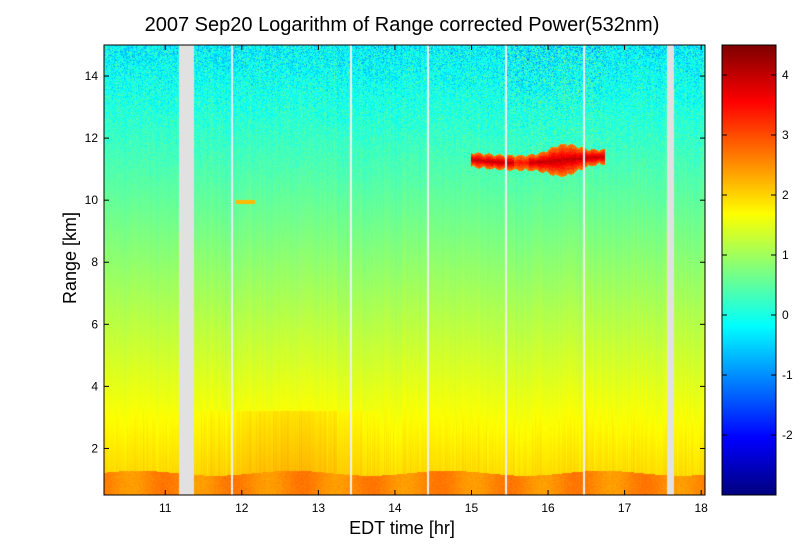 This screenshot has height=557, width=803. Describe the element at coordinates (92, 76) in the screenshot. I see `y-tick-label: 14` at that location.